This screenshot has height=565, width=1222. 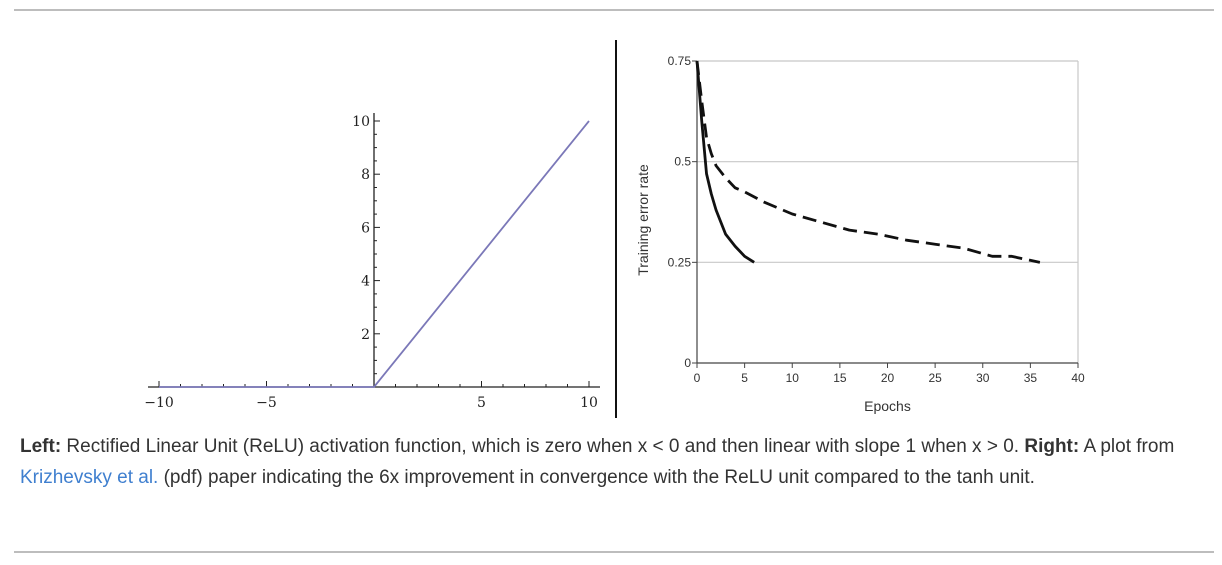 What do you see at coordinates (1031, 378) in the screenshot?
I see `error-x-tick-label: 35` at bounding box center [1031, 378].